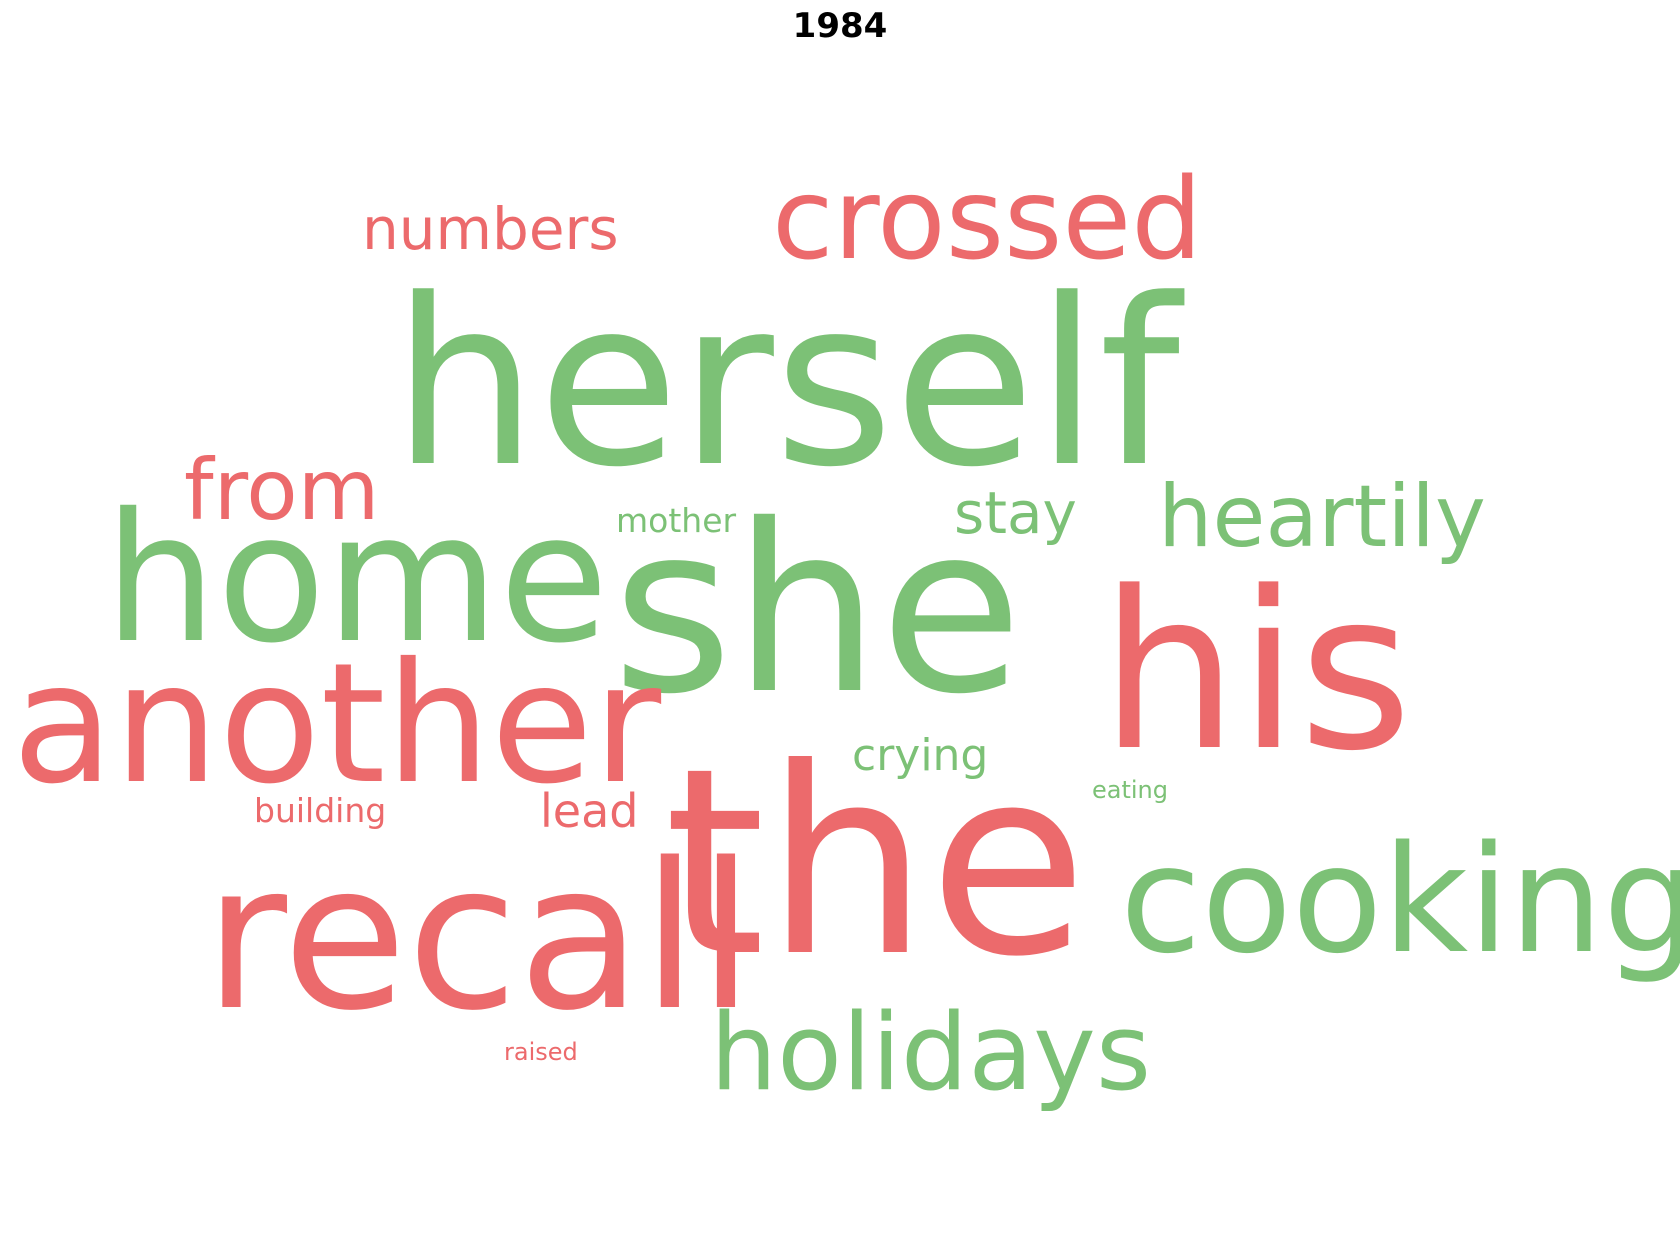  I want to click on word-raised: raised, so click(541, 1052).